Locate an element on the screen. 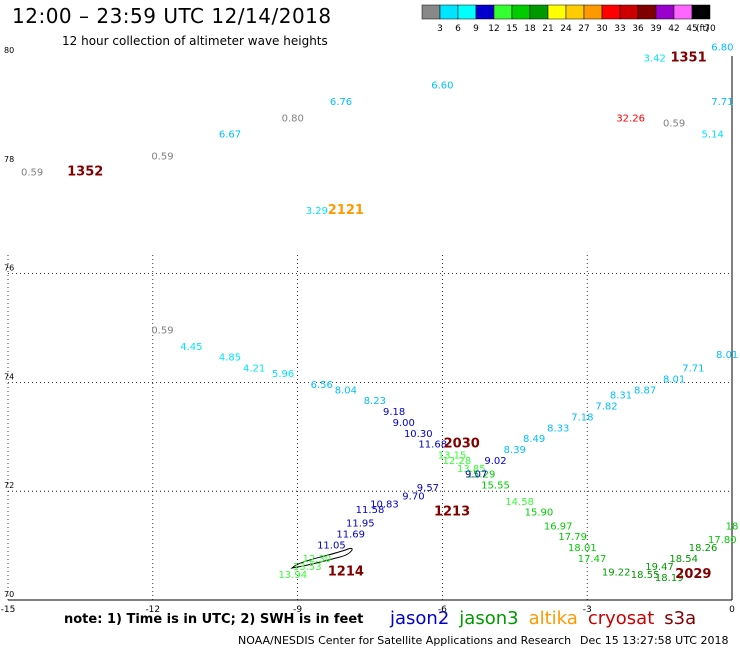  x-tick-label: -6 is located at coordinates (442, 610).